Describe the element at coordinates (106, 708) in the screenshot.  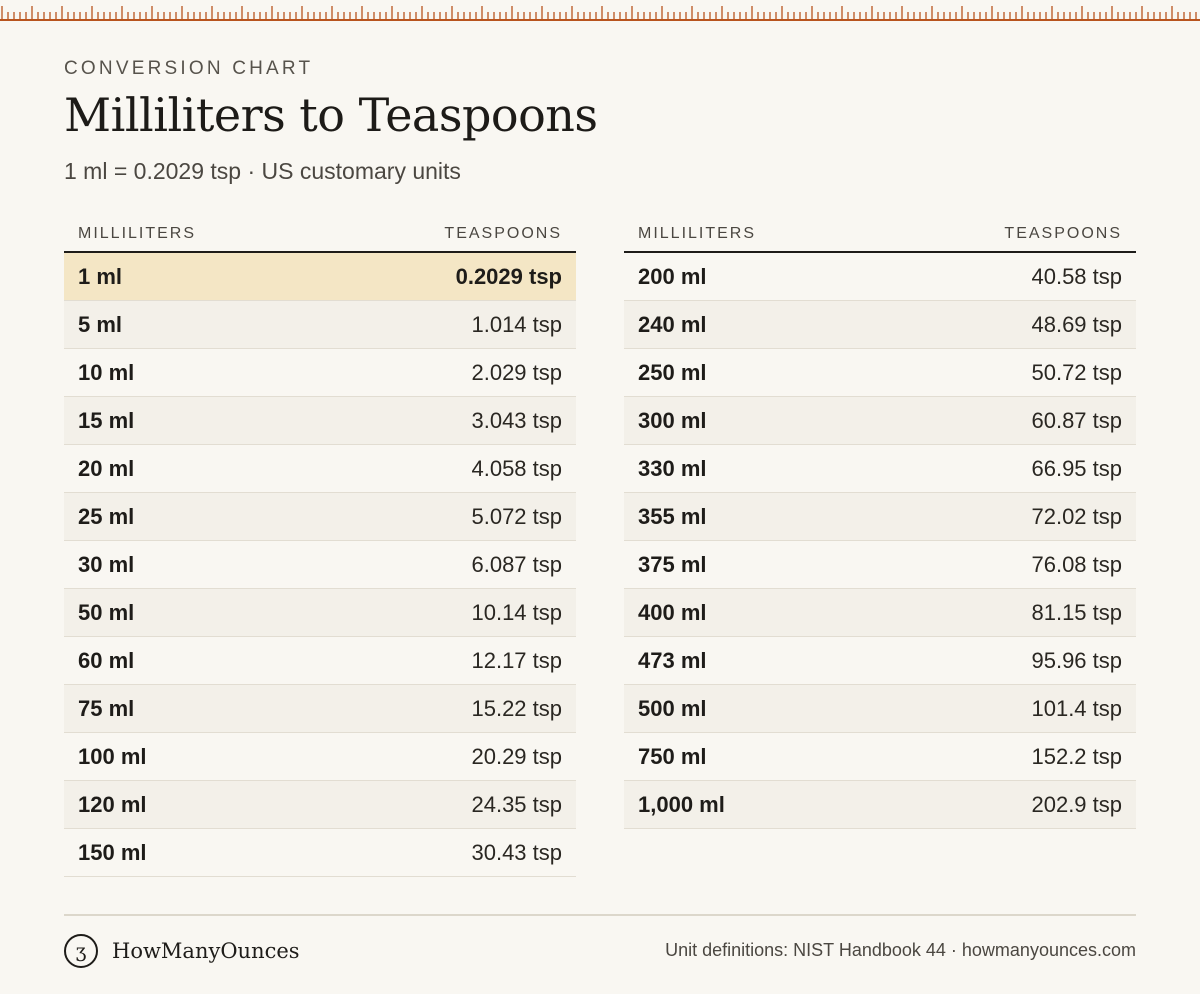
I see `milliliters-value: 75 ml` at that location.